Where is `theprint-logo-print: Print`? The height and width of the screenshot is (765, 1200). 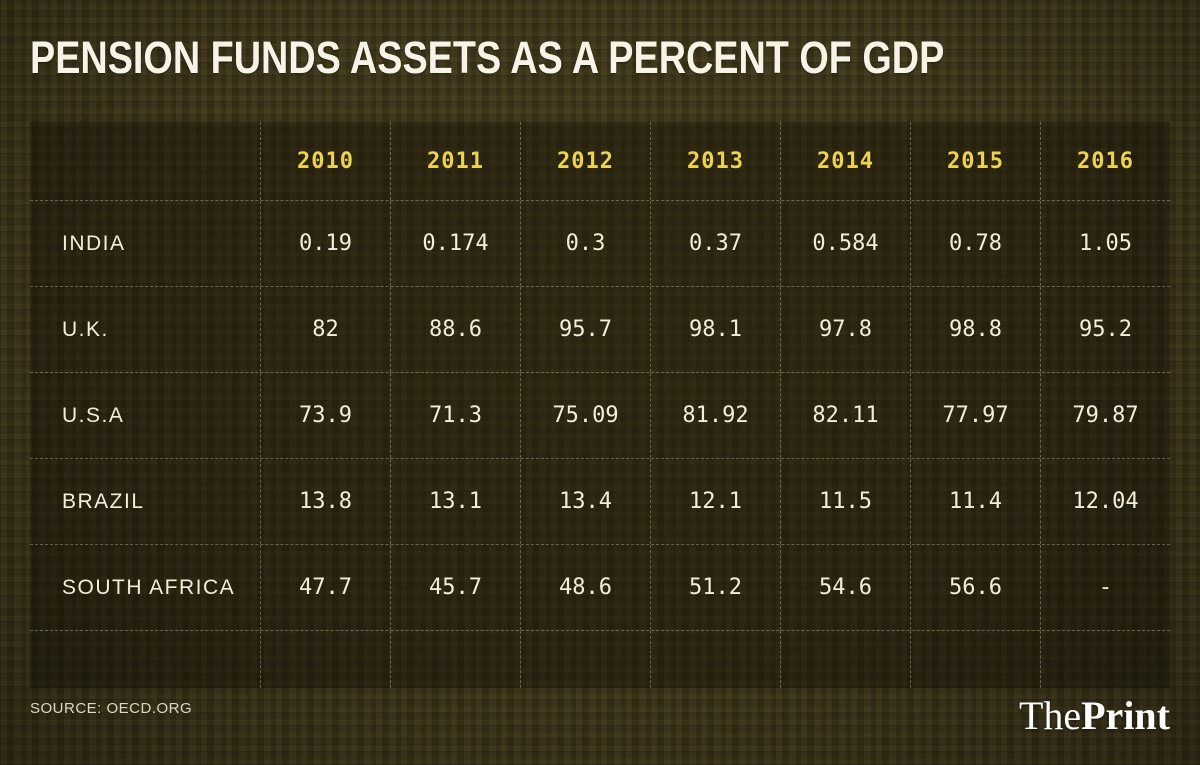
theprint-logo-print: Print is located at coordinates (1125, 715).